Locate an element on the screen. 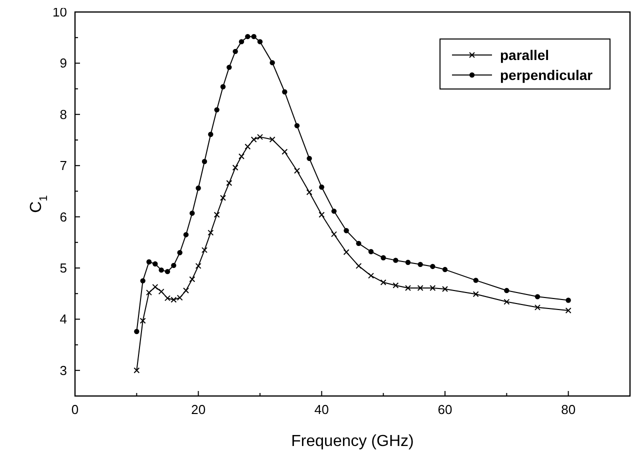  y-tick-label: 7 is located at coordinates (63, 166).